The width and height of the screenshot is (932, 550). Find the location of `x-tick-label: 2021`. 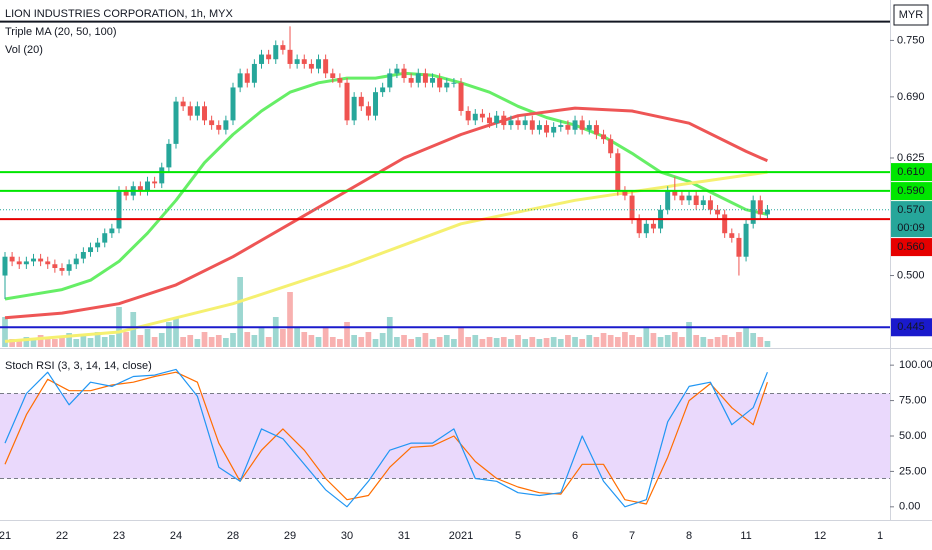

x-tick-label: 2021 is located at coordinates (461, 536).